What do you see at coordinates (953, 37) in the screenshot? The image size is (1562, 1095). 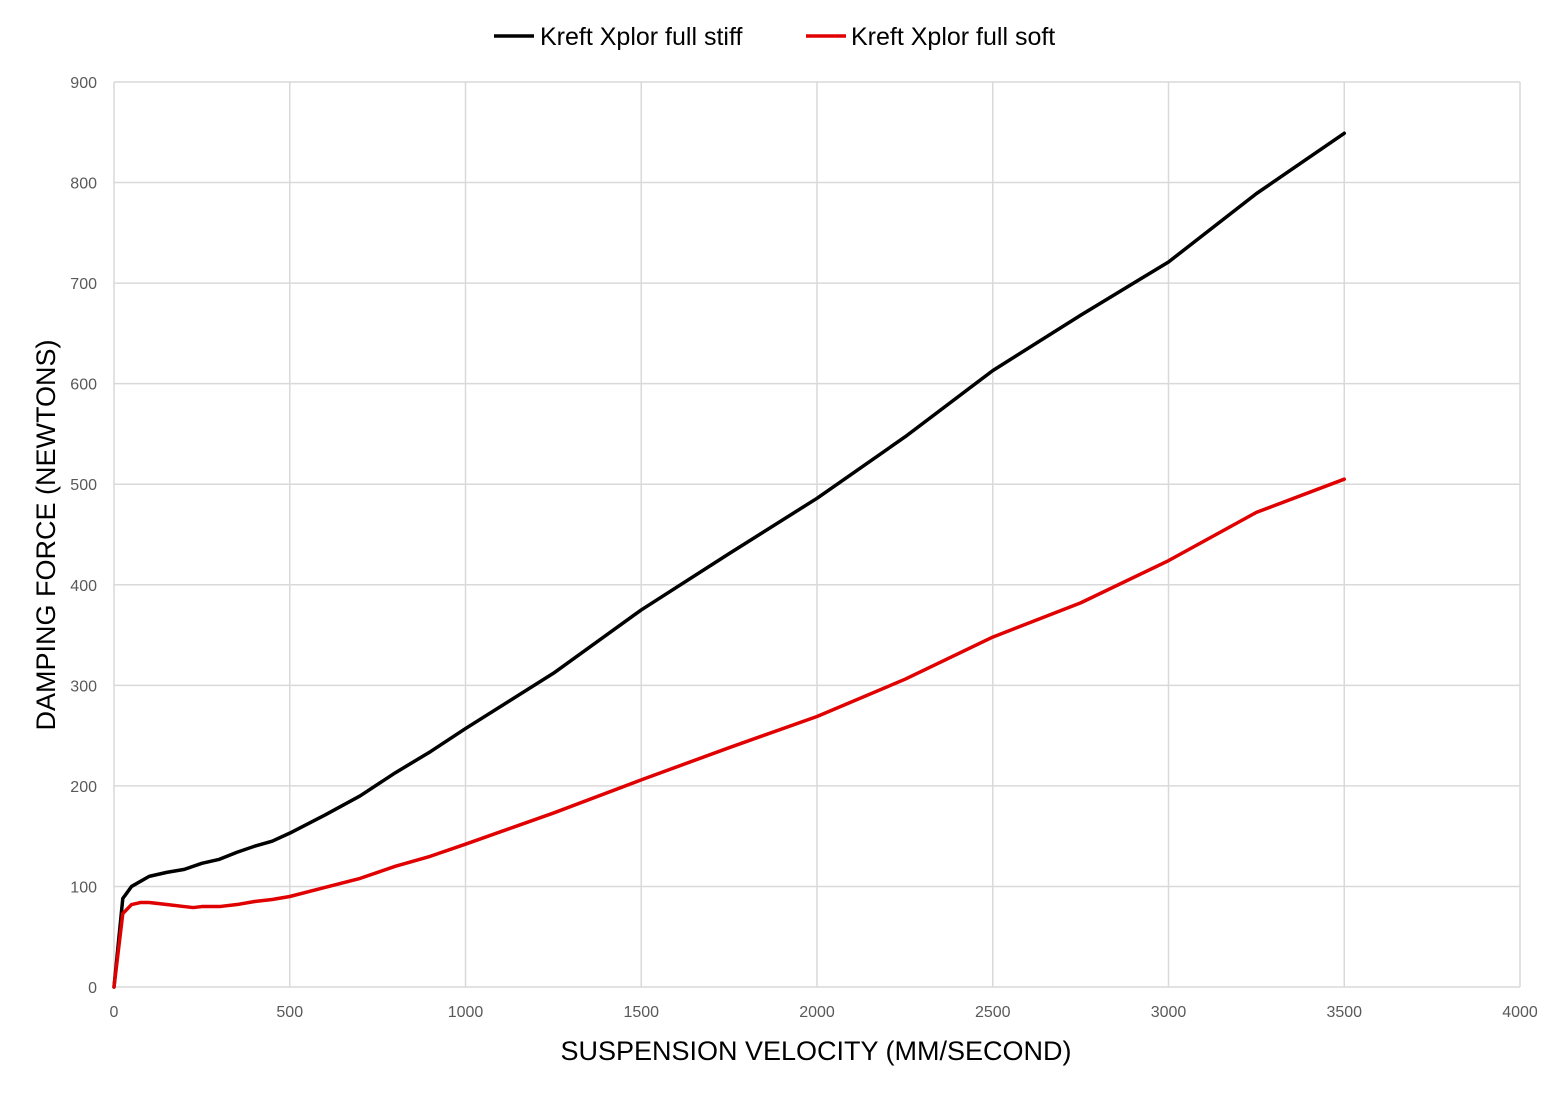 I see `legend-label-soft: Kreft Xplor full soft` at bounding box center [953, 37].